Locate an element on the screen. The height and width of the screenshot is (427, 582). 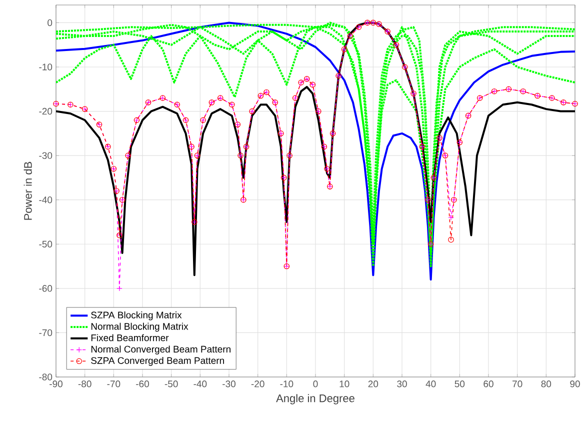
x-tick-label: 70 is located at coordinates (517, 384).